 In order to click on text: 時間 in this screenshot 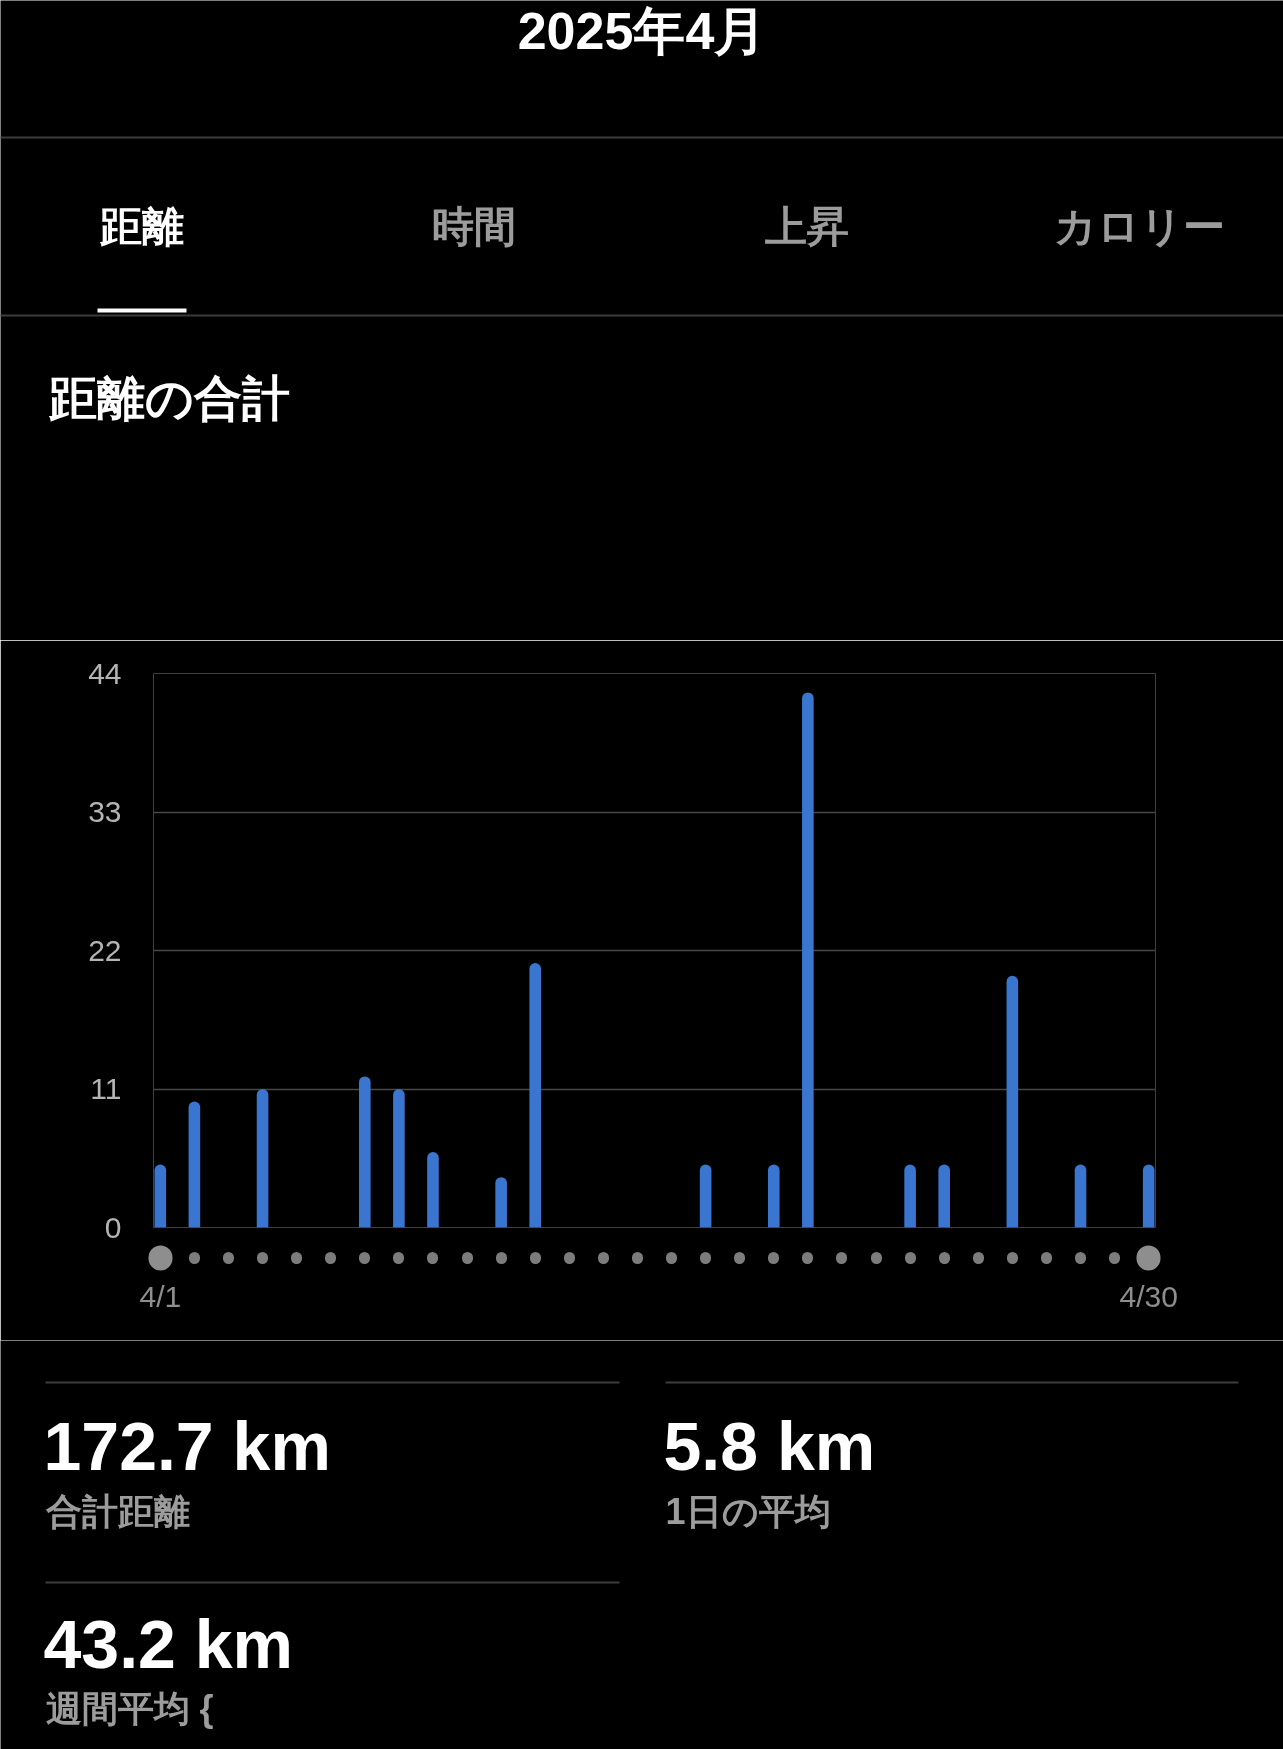, I will do `click(473, 226)`.